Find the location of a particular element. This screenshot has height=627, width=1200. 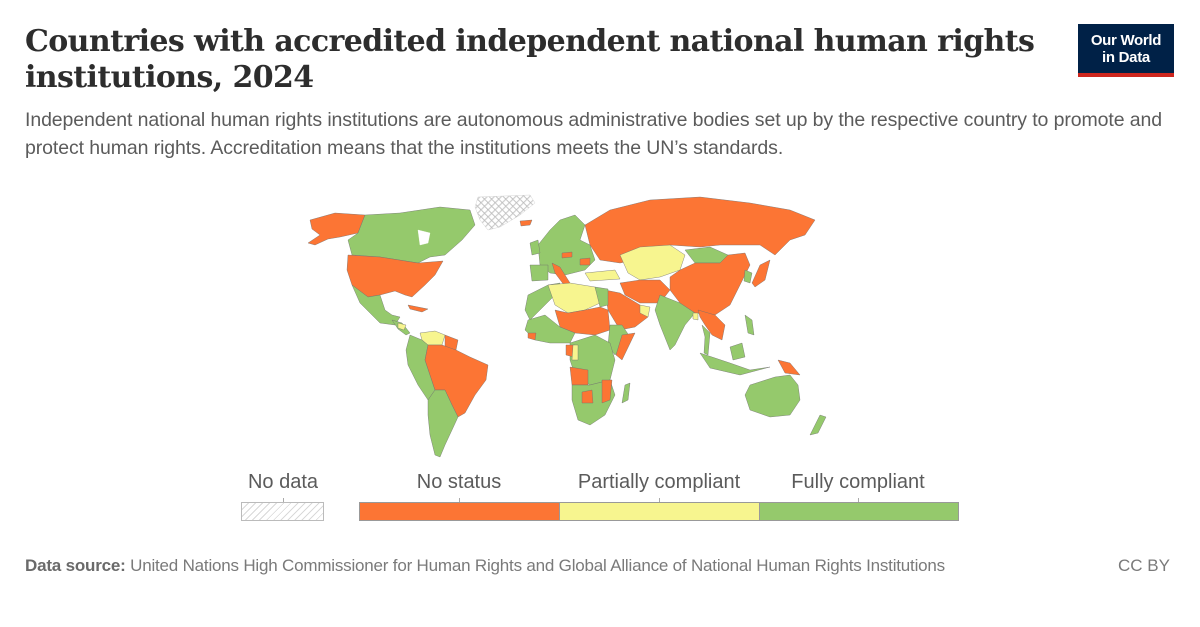

region-myanmar-indochina is located at coordinates (711, 325).